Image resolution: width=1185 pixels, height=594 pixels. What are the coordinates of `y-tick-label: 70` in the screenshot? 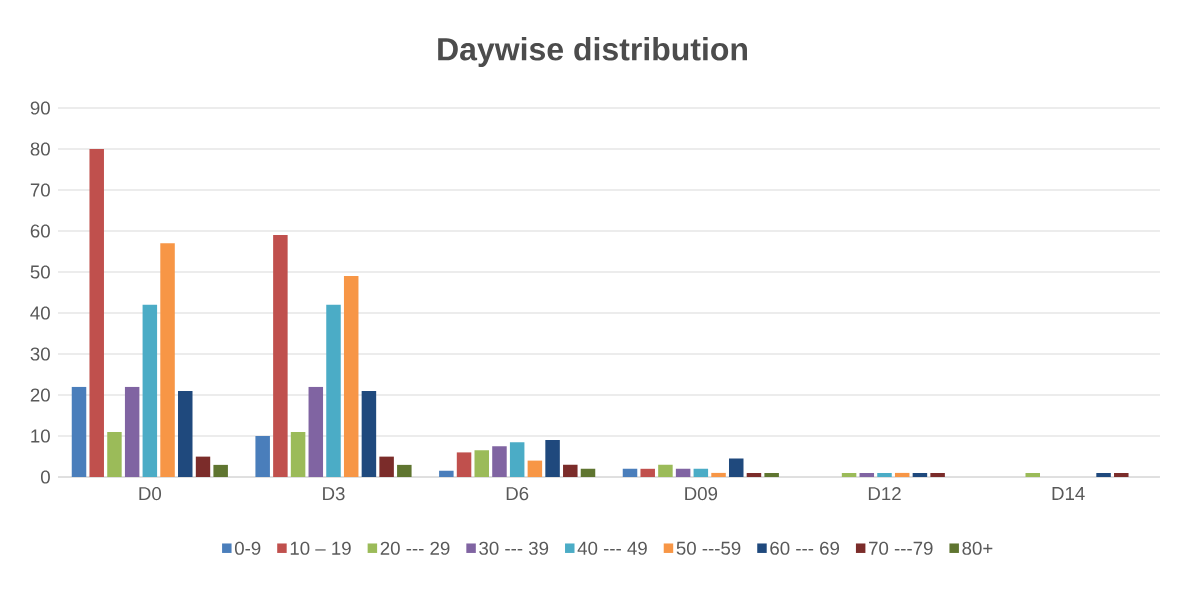 It's located at (40, 190).